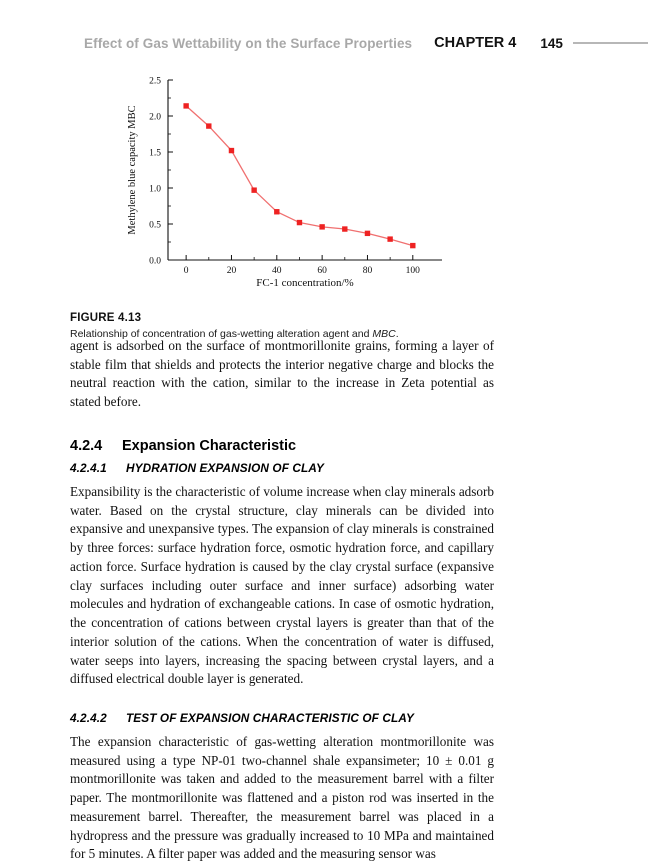 This screenshot has width=648, height=864. Describe the element at coordinates (155, 82) in the screenshot. I see `svg-text: 2.5` at that location.